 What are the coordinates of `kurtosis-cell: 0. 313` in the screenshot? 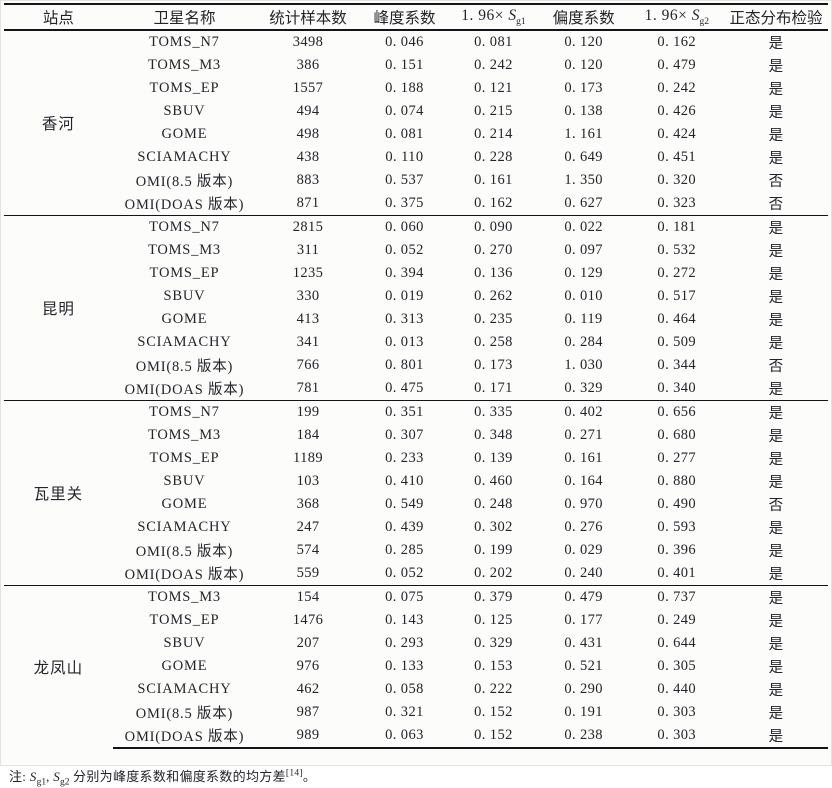 It's located at (404, 319).